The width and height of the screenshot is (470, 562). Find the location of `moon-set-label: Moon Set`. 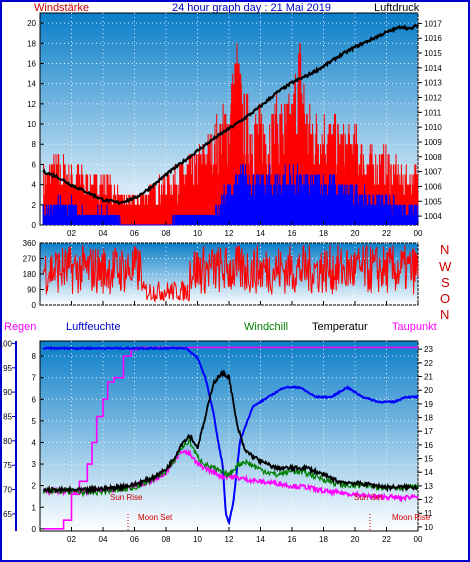

moon-set-label: Moon Set is located at coordinates (155, 517).